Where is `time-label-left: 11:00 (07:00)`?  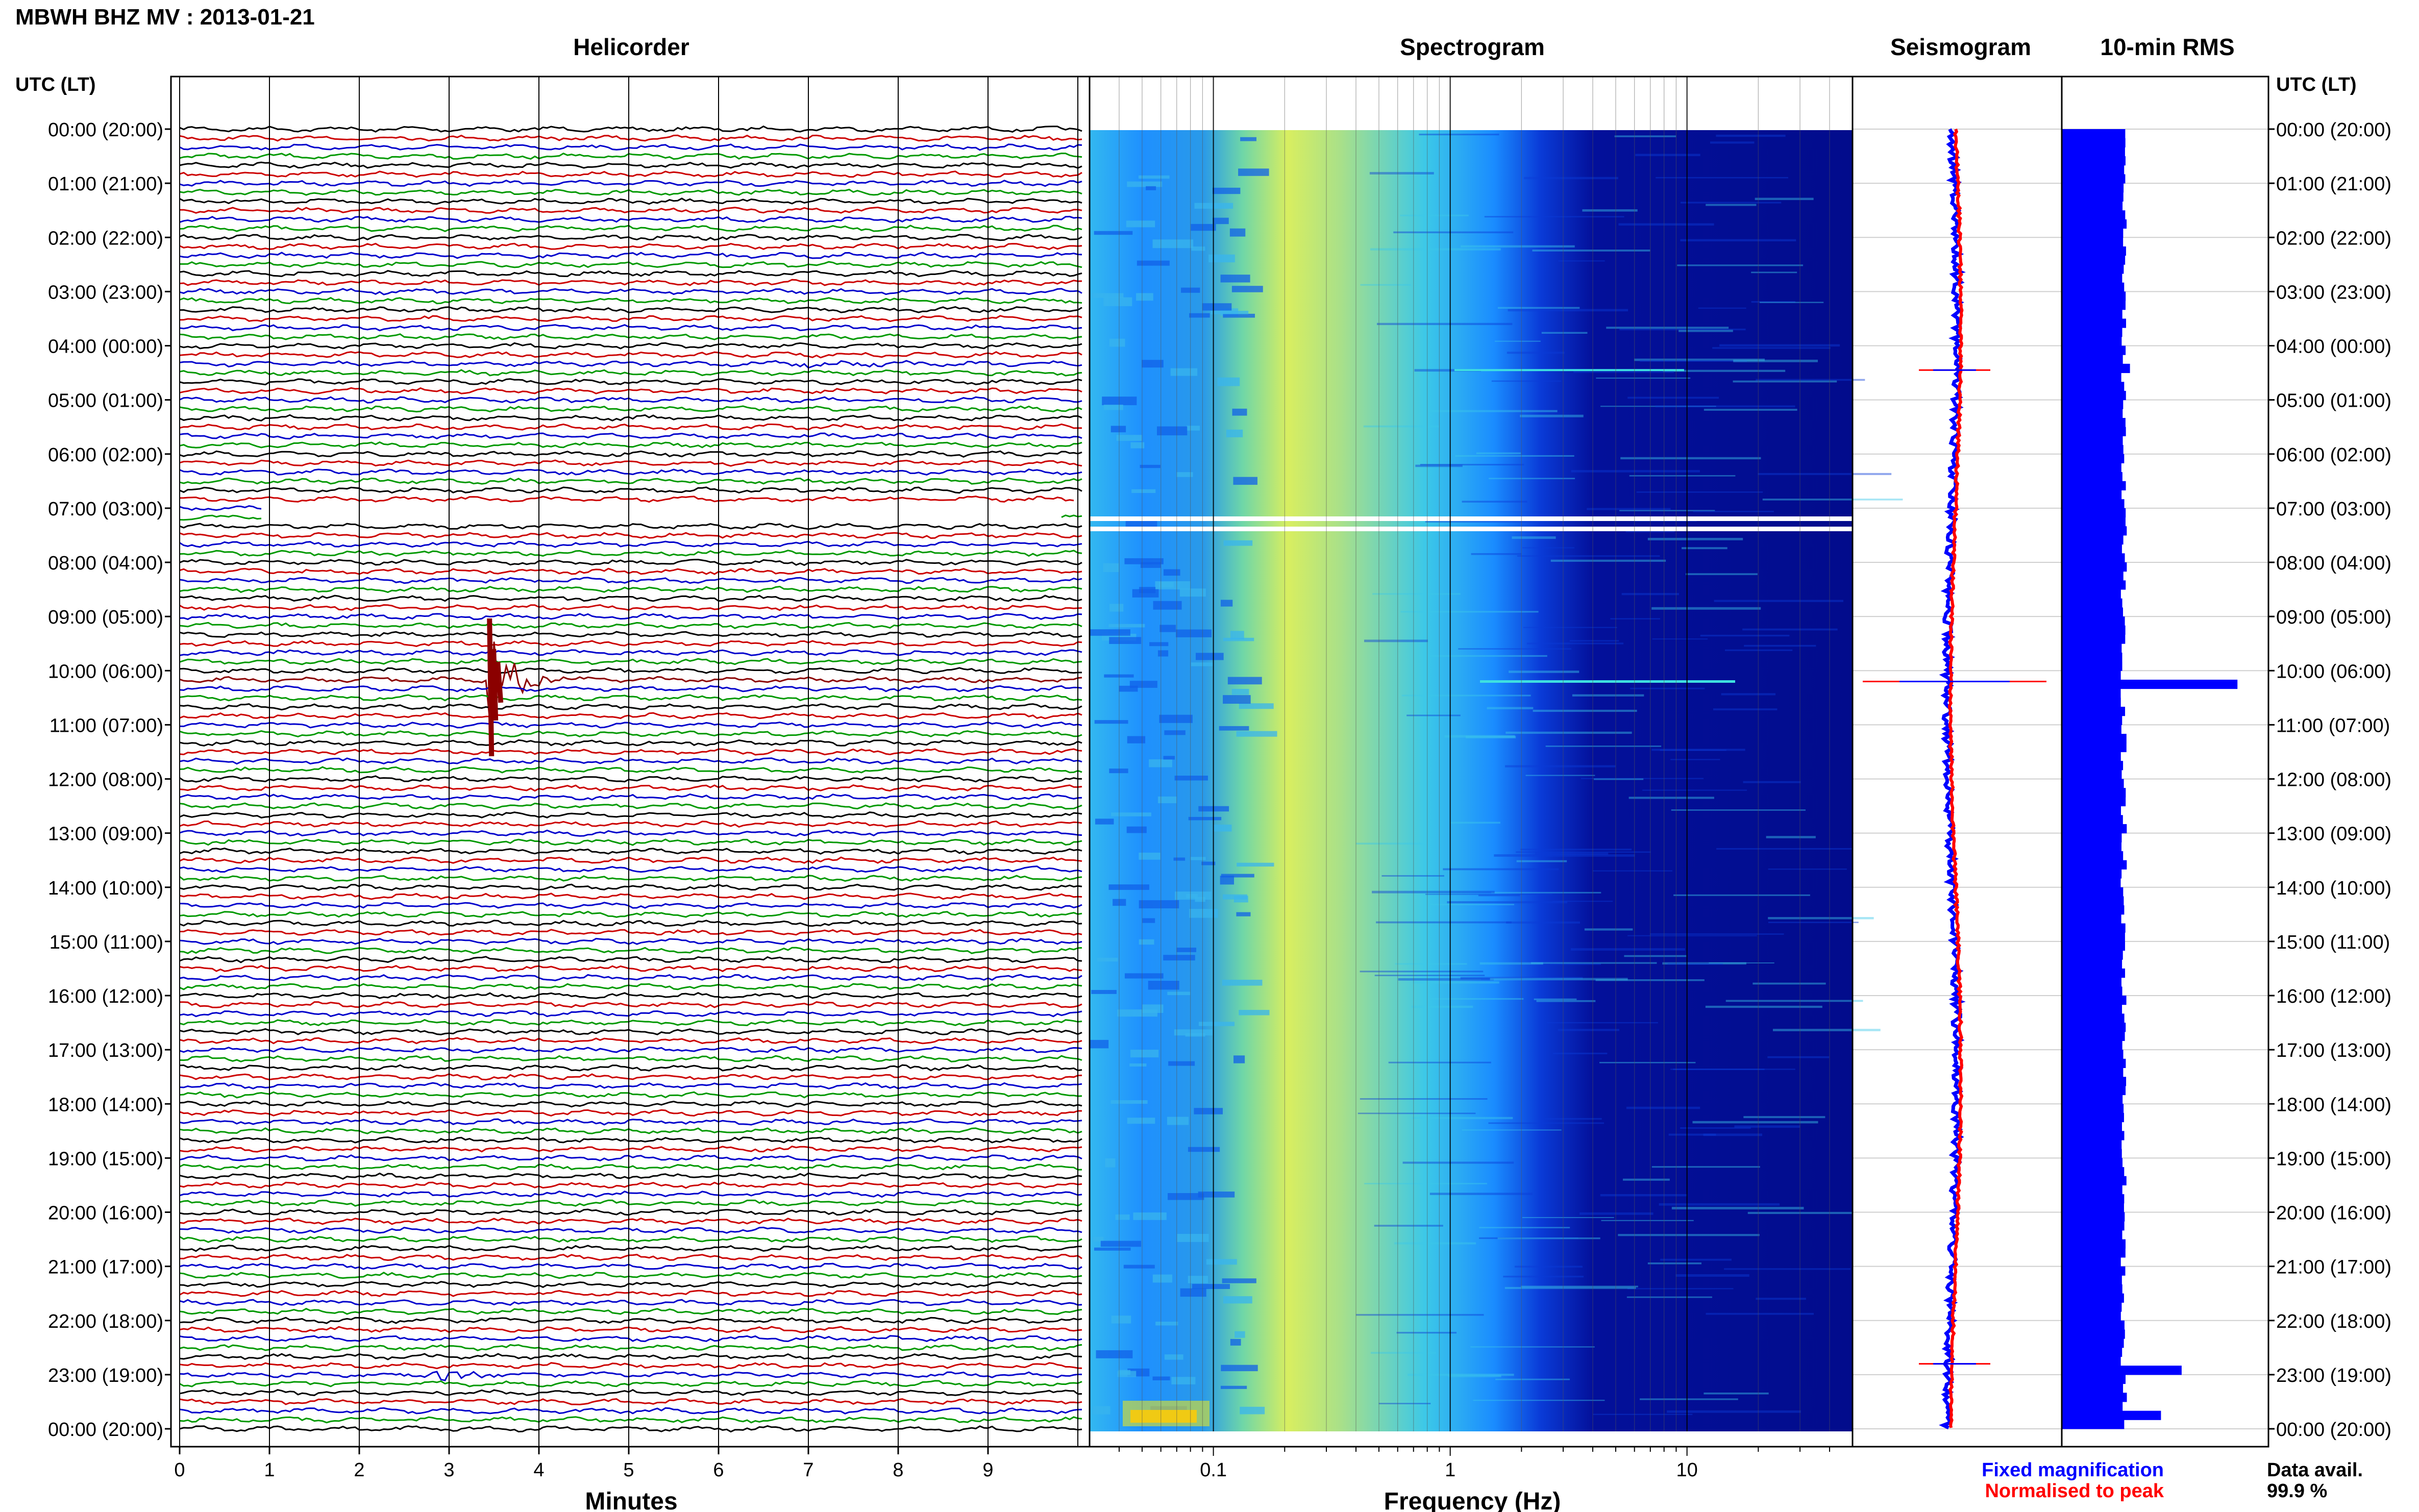
time-label-left: 11:00 (07:00) is located at coordinates (106, 725).